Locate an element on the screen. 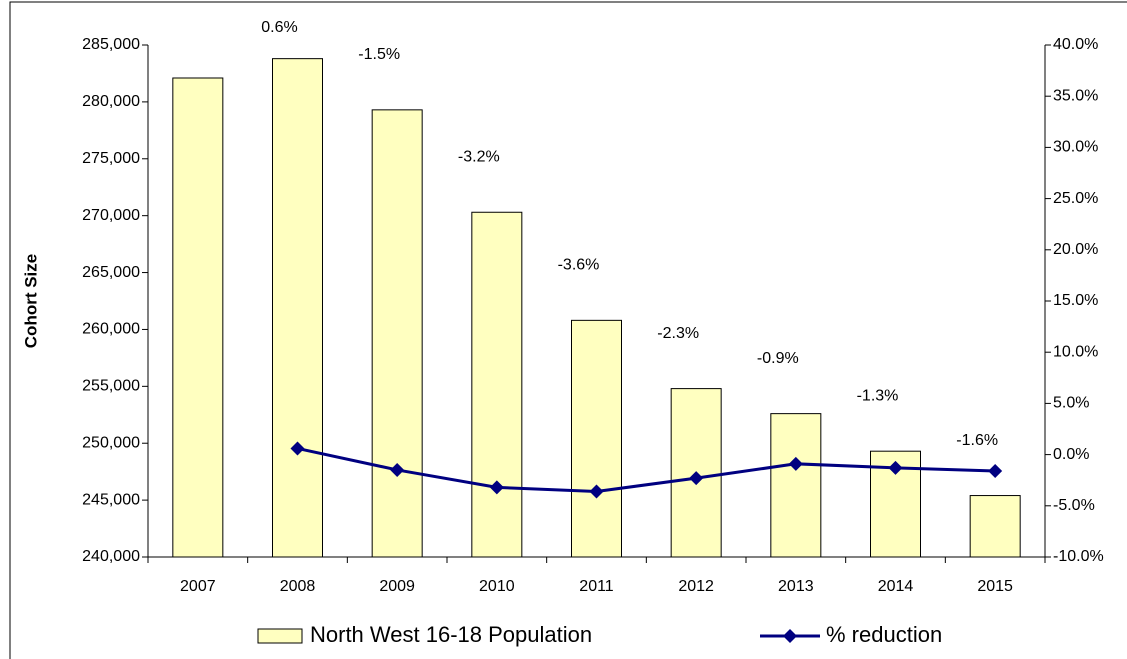 The height and width of the screenshot is (659, 1127). y-tick-label: 275,000 is located at coordinates (111, 158).